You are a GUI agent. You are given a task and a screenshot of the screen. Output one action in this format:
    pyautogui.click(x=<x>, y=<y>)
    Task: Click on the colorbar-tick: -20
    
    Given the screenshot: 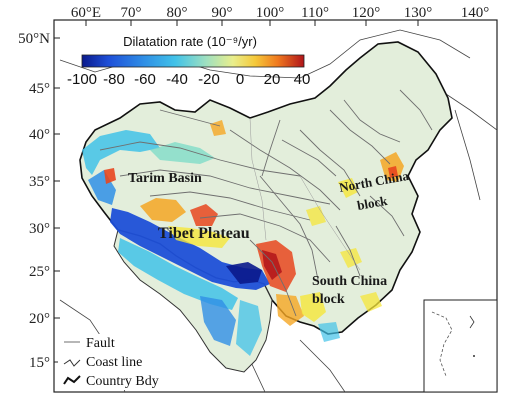 What is the action you would take?
    pyautogui.click(x=209, y=79)
    